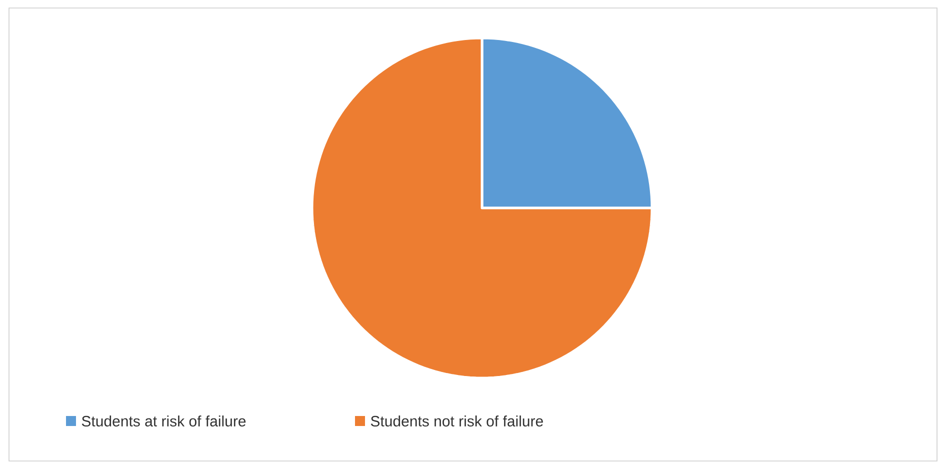 This screenshot has width=944, height=463. Describe the element at coordinates (456, 420) in the screenshot. I see `legend-label: Students not risk of failure` at that location.